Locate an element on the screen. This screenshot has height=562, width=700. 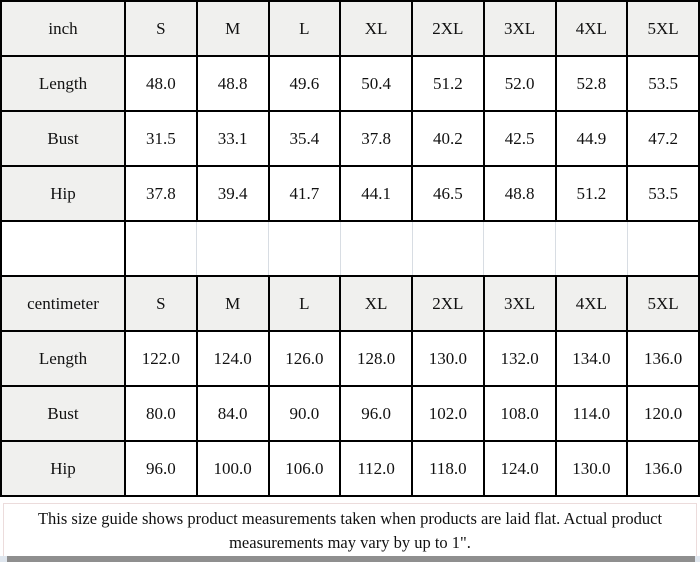
value-cell: 126.0 is located at coordinates (304, 358).